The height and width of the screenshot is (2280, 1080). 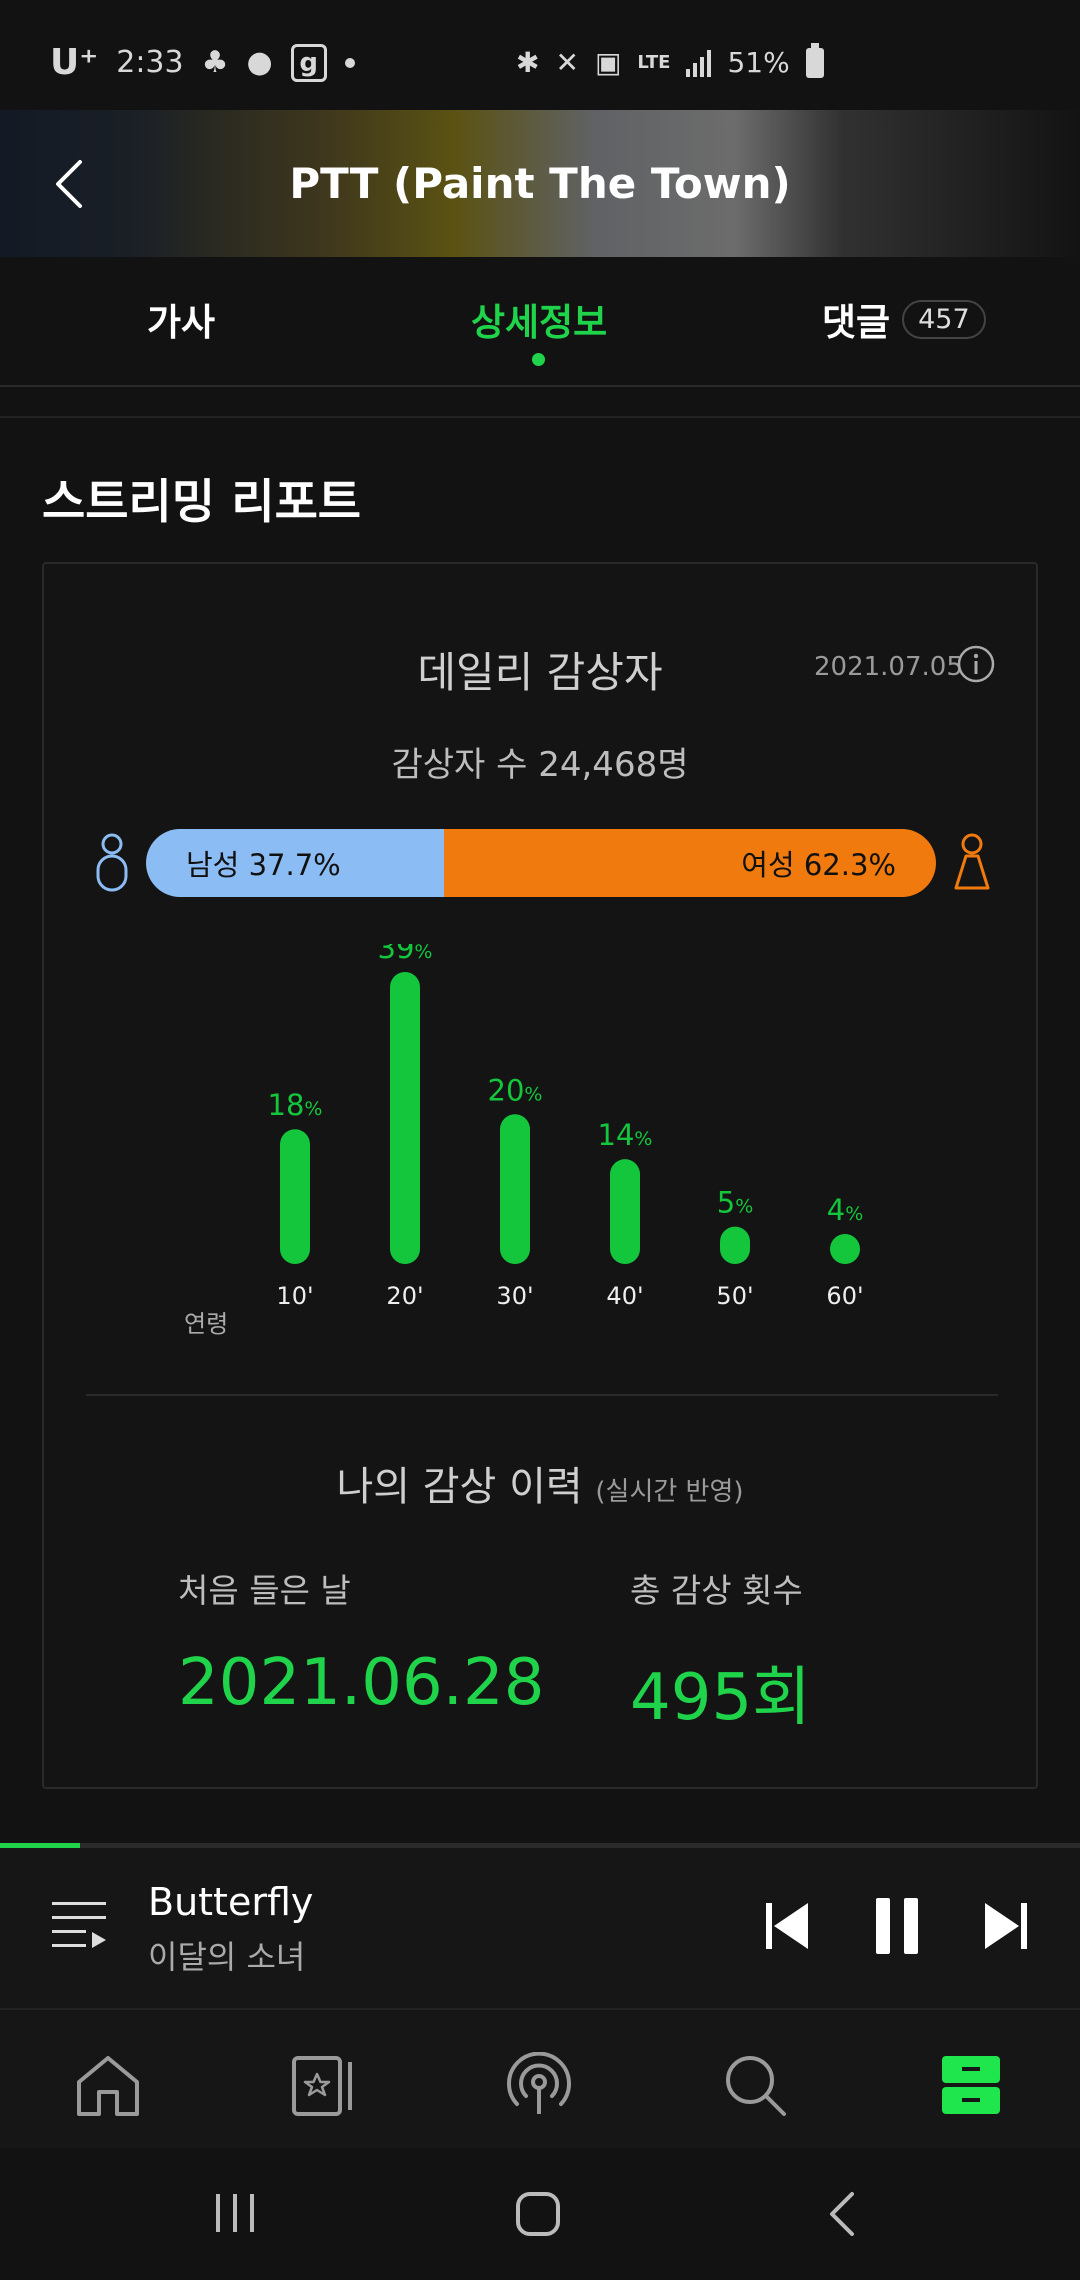 I want to click on female-icon, so click(x=972, y=861).